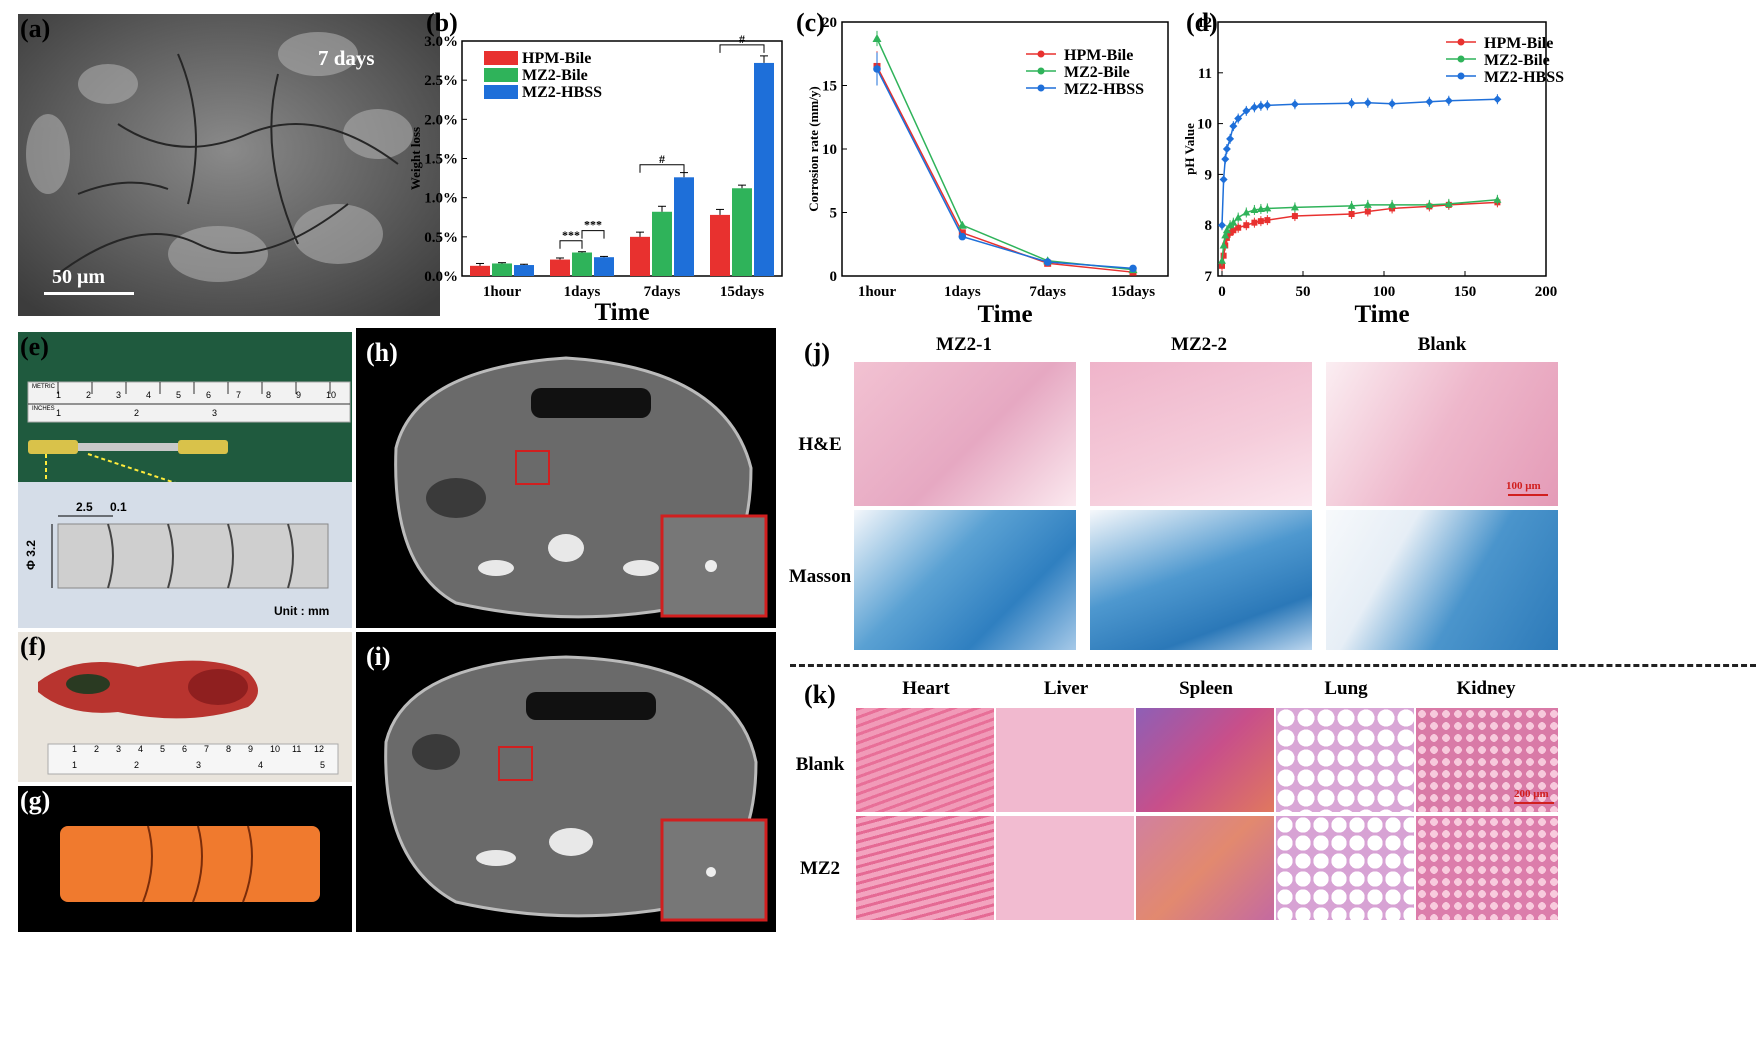  What do you see at coordinates (207, 766) in the screenshot?
I see `ruler-f-in-labels: 1 2 3 4 5` at bounding box center [207, 766].